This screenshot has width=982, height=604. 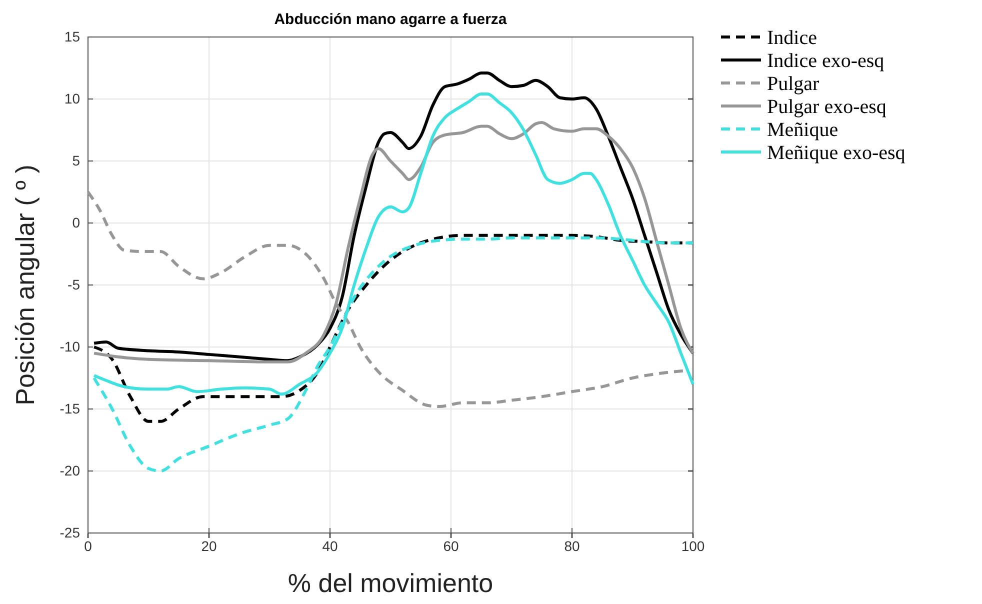 I want to click on legend-label: Pulgar exo-esq, so click(x=826, y=107).